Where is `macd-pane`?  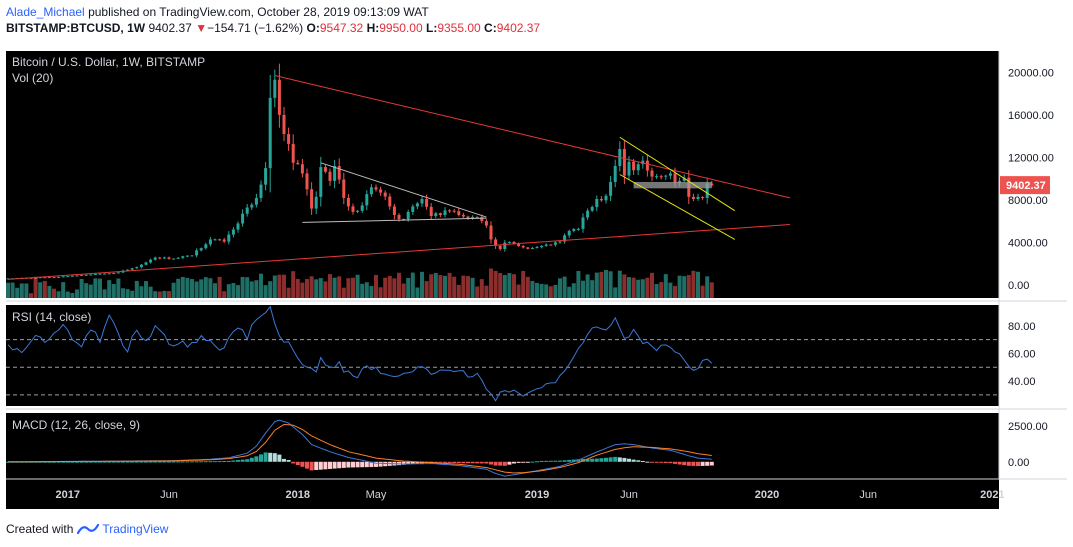 macd-pane is located at coordinates (502, 446).